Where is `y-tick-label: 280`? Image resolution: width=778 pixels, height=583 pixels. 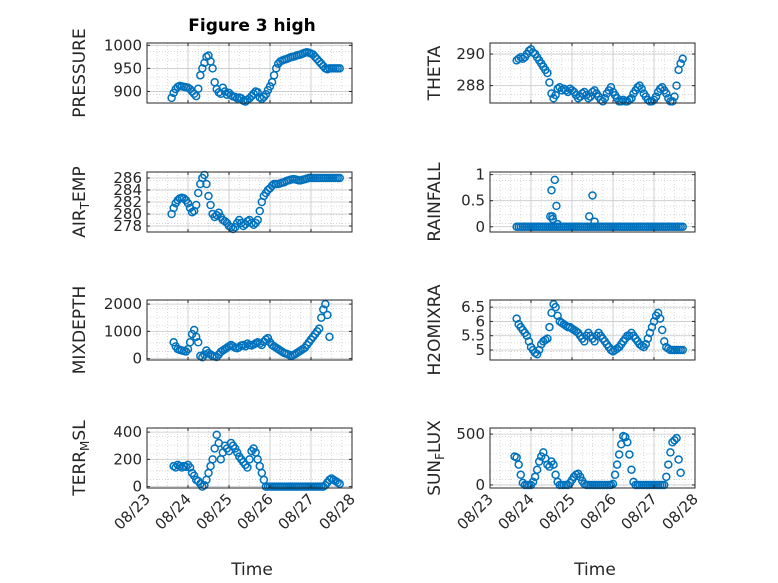 y-tick-label: 280 is located at coordinates (127, 214).